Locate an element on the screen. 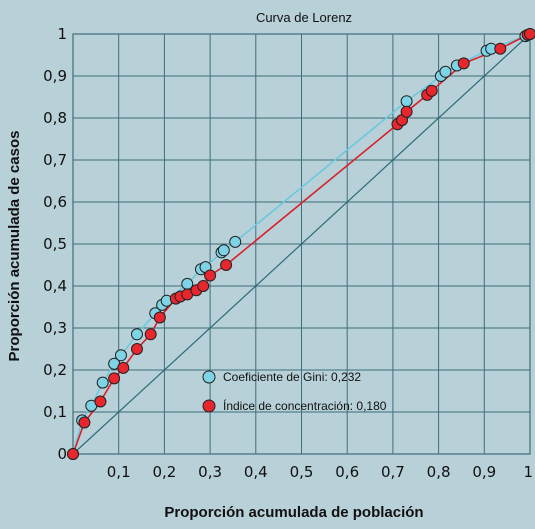 This screenshot has height=529, width=535. x-tick-label: 0,8 is located at coordinates (439, 472).